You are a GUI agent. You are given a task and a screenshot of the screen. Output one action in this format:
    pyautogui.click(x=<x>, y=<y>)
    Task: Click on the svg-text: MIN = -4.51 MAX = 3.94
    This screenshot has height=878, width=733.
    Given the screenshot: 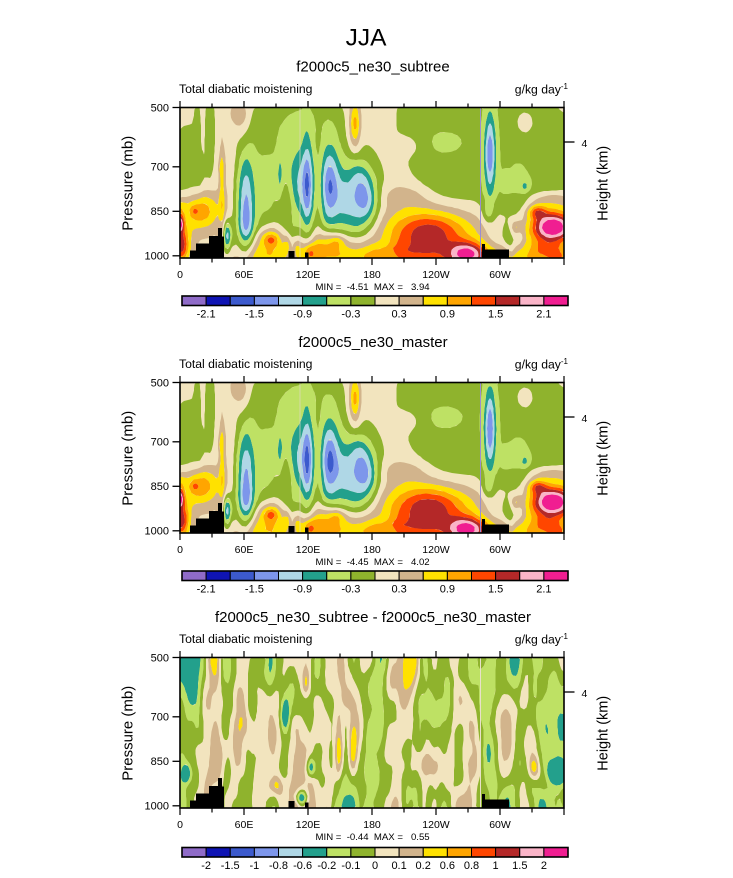 What is the action you would take?
    pyautogui.click(x=373, y=287)
    